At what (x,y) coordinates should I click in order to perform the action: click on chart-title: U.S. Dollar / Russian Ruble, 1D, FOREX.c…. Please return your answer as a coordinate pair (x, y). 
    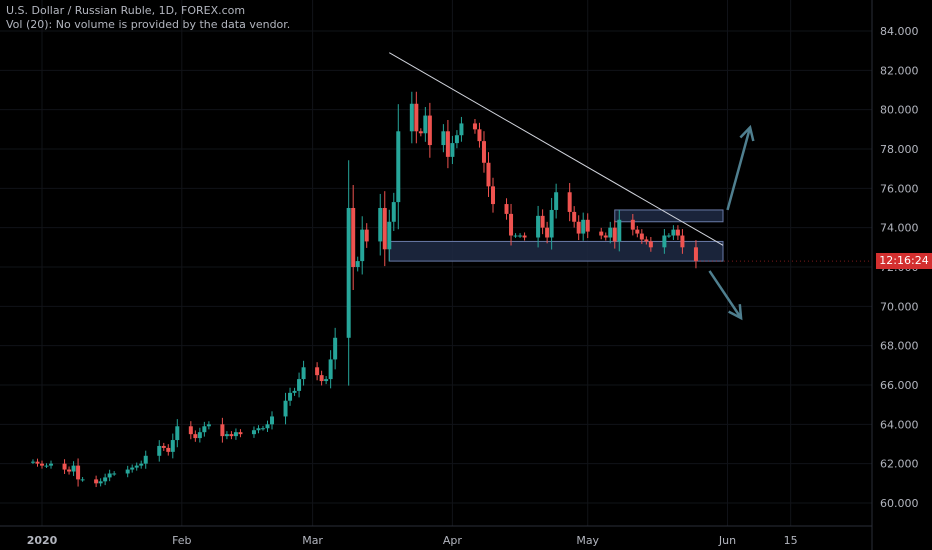
    Looking at the image, I should click on (126, 10).